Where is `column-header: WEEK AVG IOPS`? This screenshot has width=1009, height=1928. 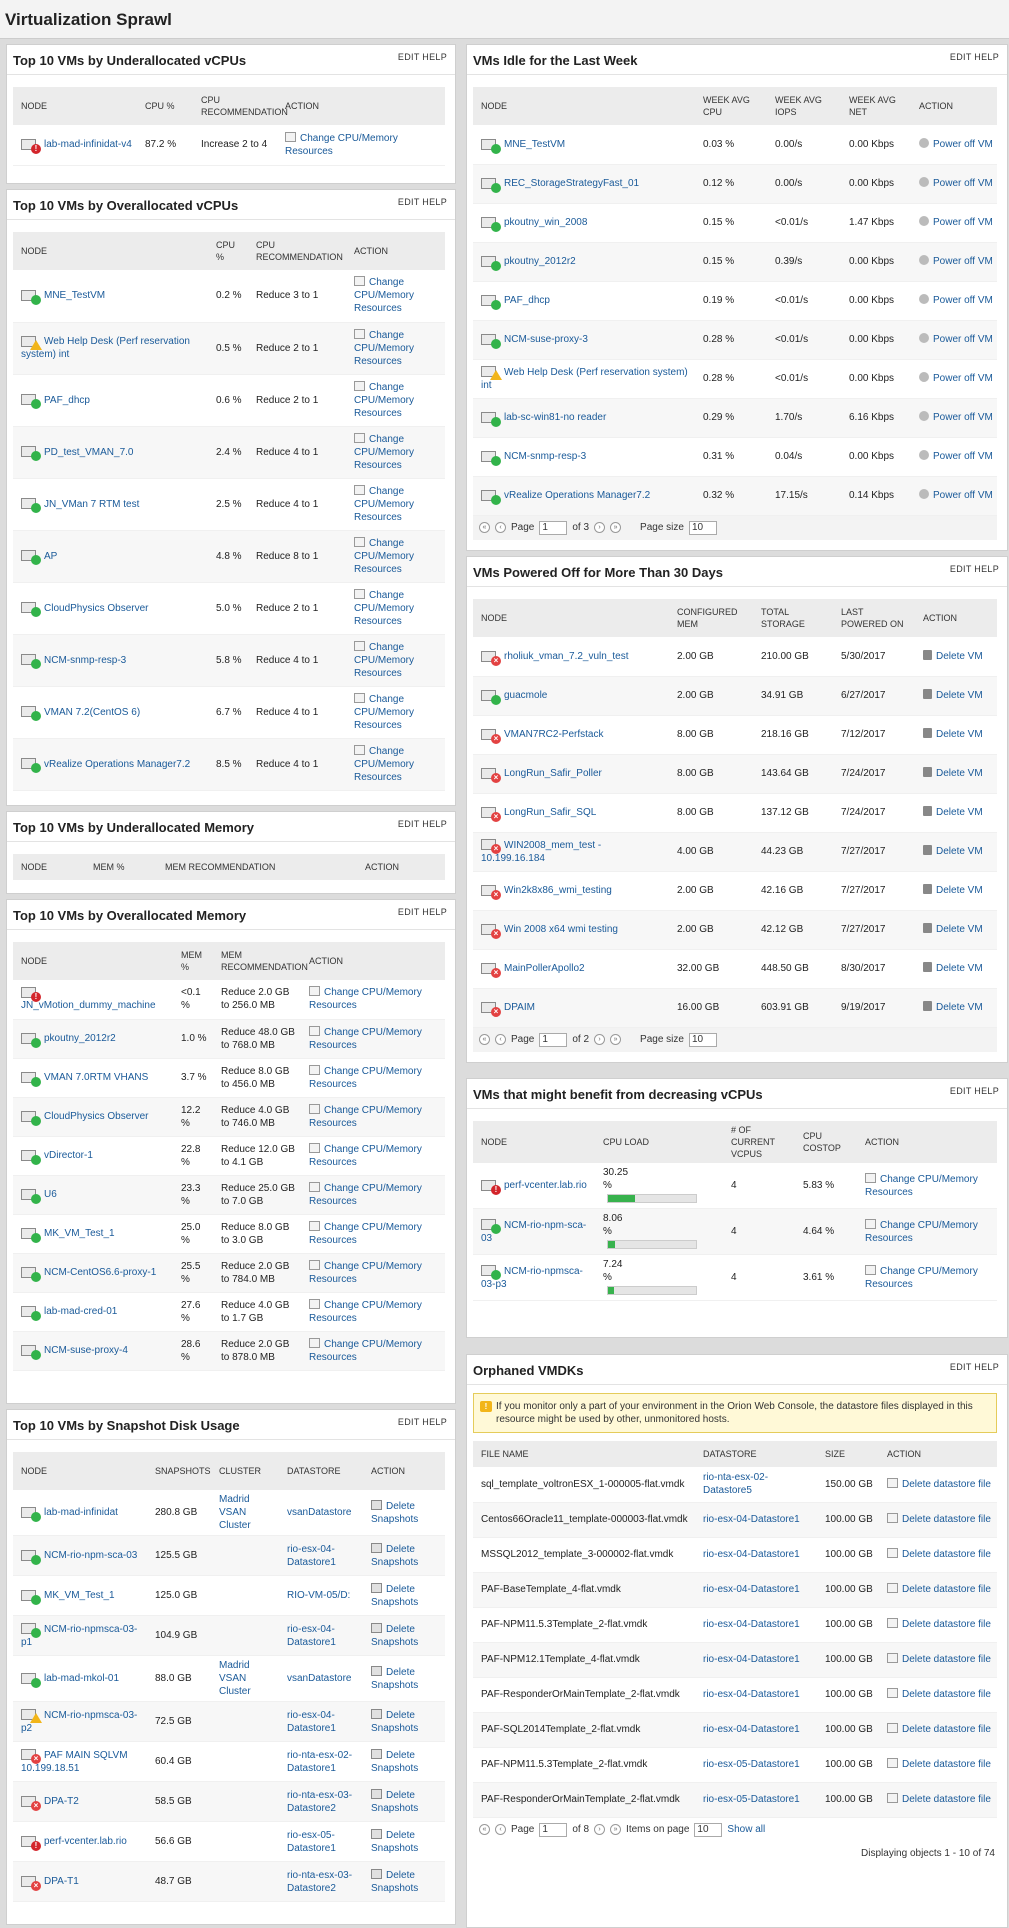 column-header: WEEK AVG IOPS is located at coordinates (804, 106).